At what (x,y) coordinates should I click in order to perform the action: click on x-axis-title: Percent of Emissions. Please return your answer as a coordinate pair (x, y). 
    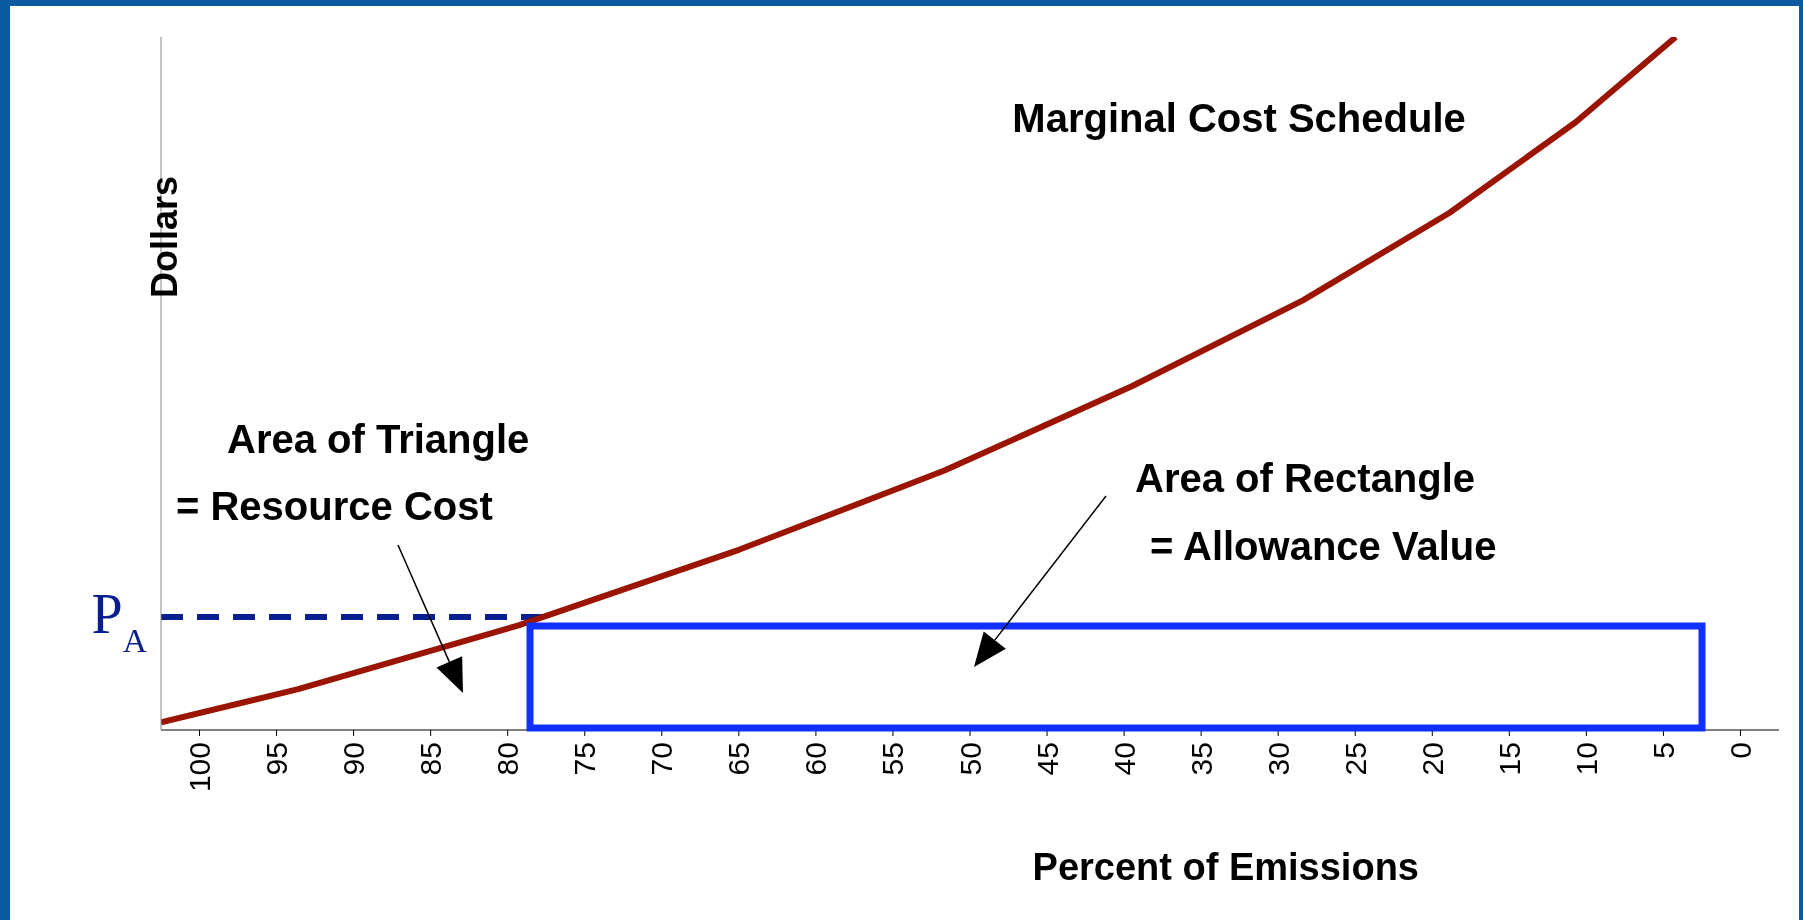
    Looking at the image, I should click on (1225, 867).